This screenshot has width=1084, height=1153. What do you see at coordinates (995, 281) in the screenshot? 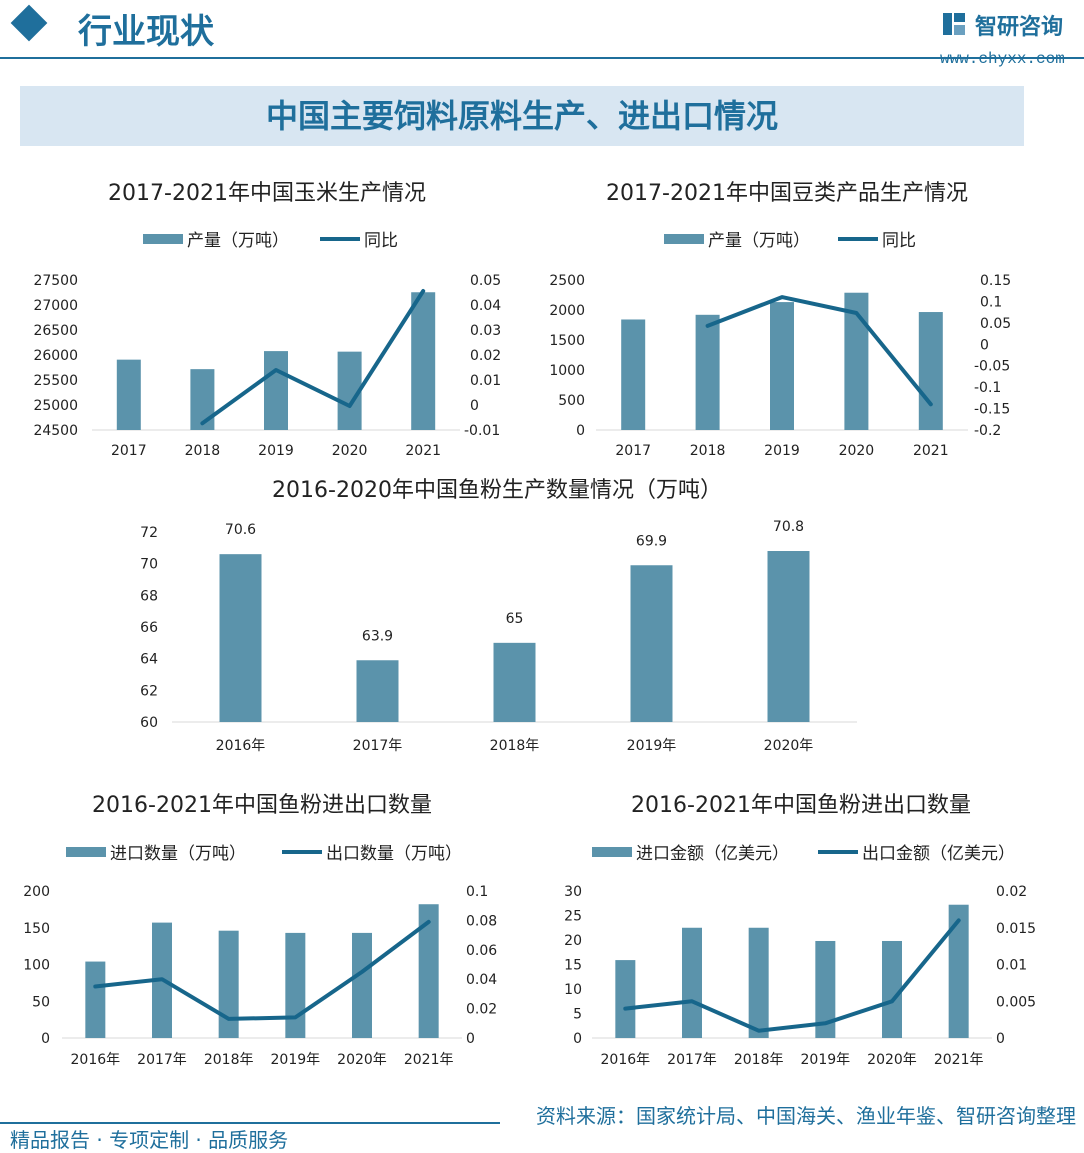
I see `beans-ytick-right: 0.15` at bounding box center [995, 281].